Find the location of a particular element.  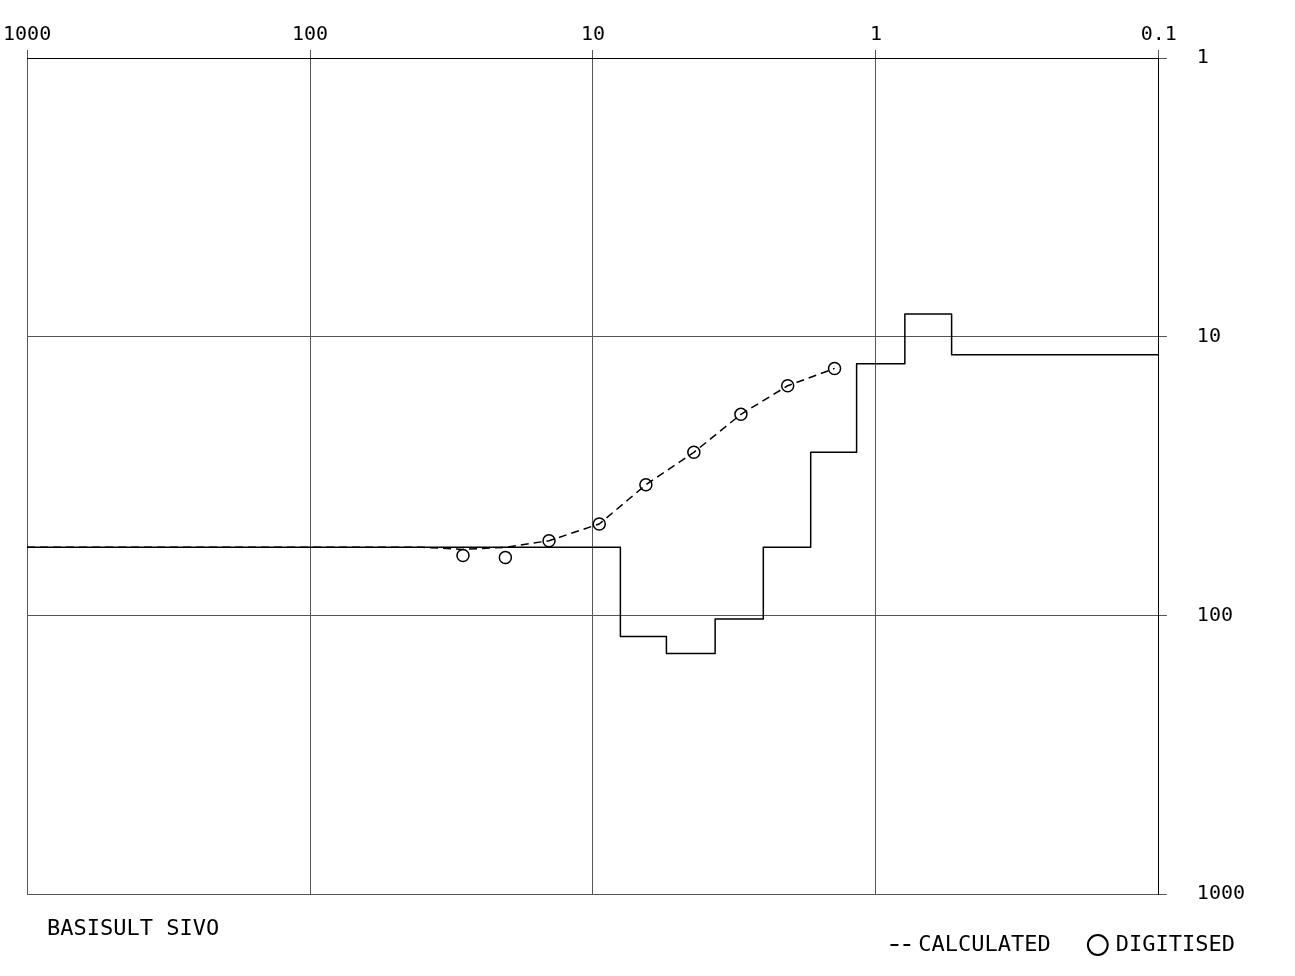

legend-label: CALCULATED is located at coordinates (984, 943).